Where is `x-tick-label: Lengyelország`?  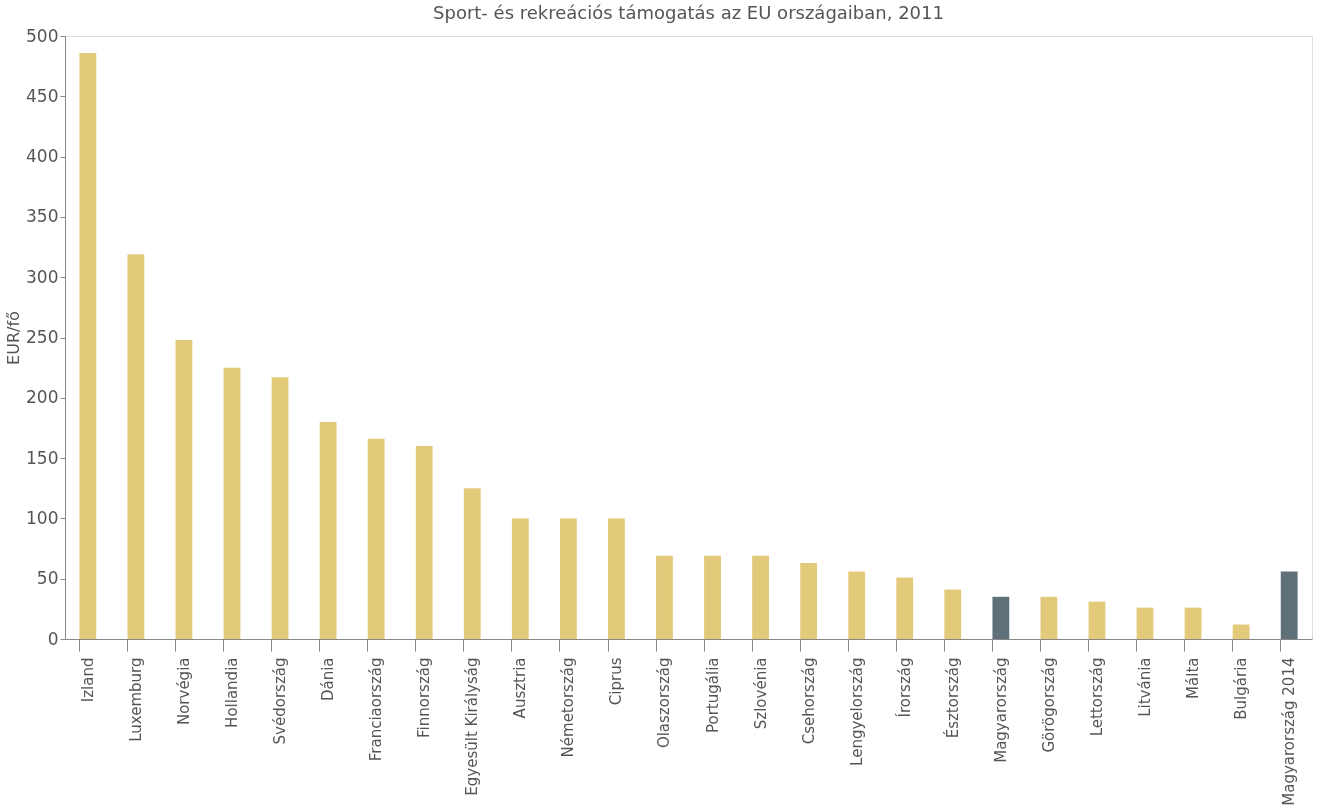 x-tick-label: Lengyelország is located at coordinates (856, 711).